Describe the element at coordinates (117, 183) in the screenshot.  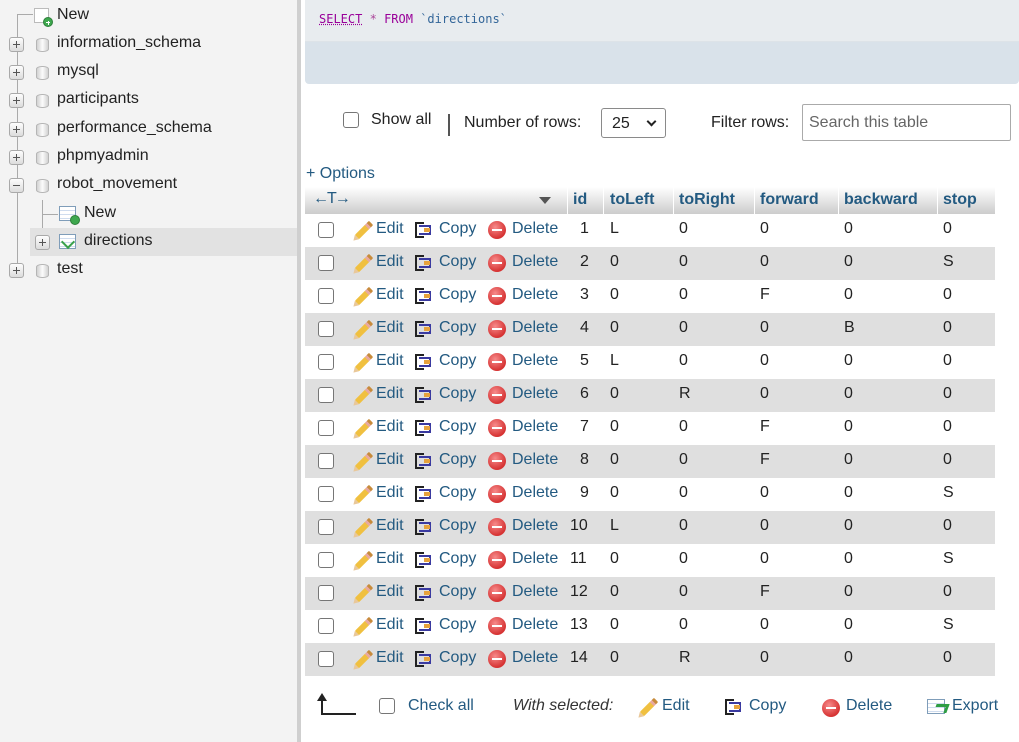
I see `nav-database-label: robot_movement` at that location.